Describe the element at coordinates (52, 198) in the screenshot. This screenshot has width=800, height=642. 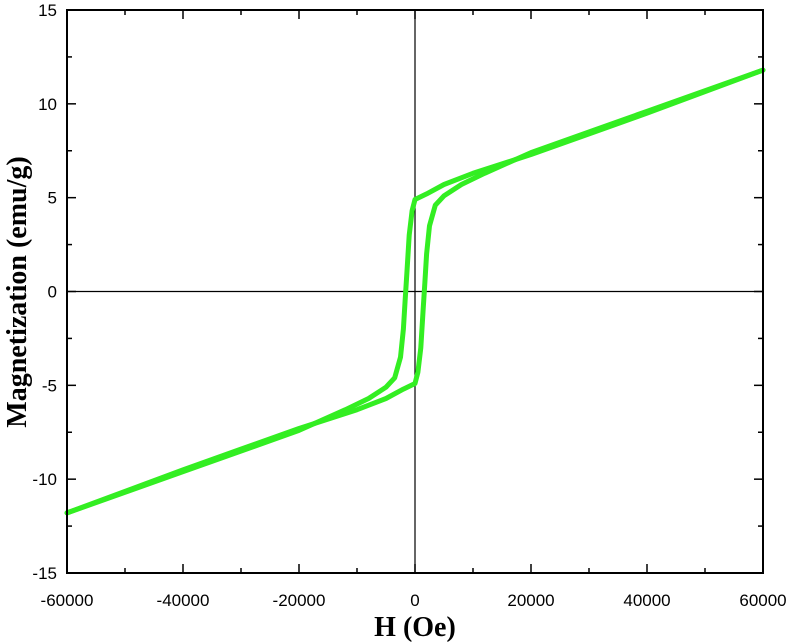
I see `y-tick-label: 5` at that location.